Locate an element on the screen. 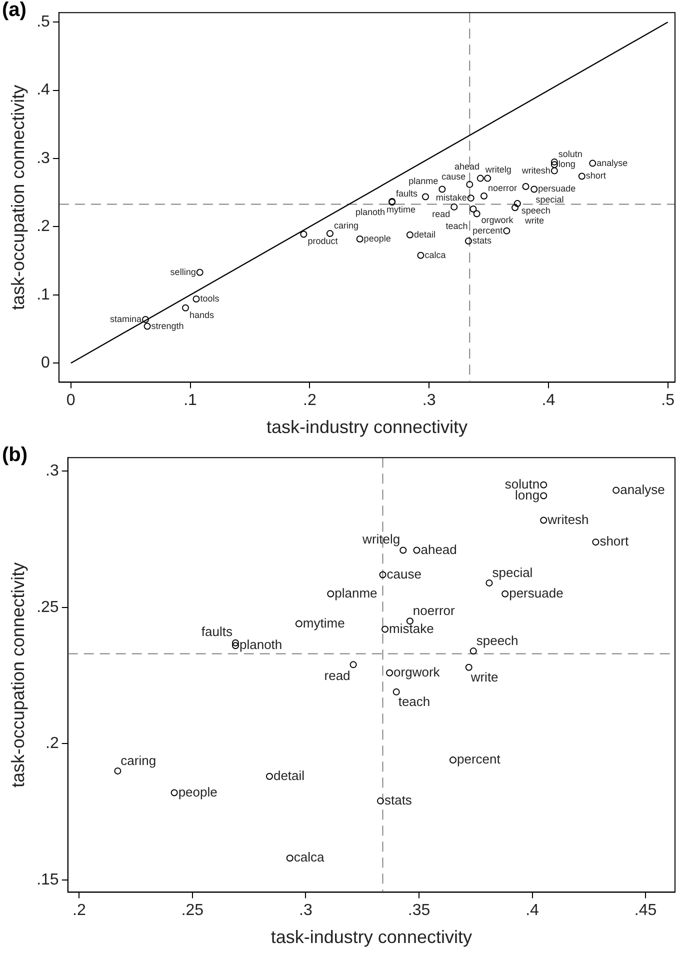 The image size is (680, 955). chart-title: (a) is located at coordinates (14, 11).